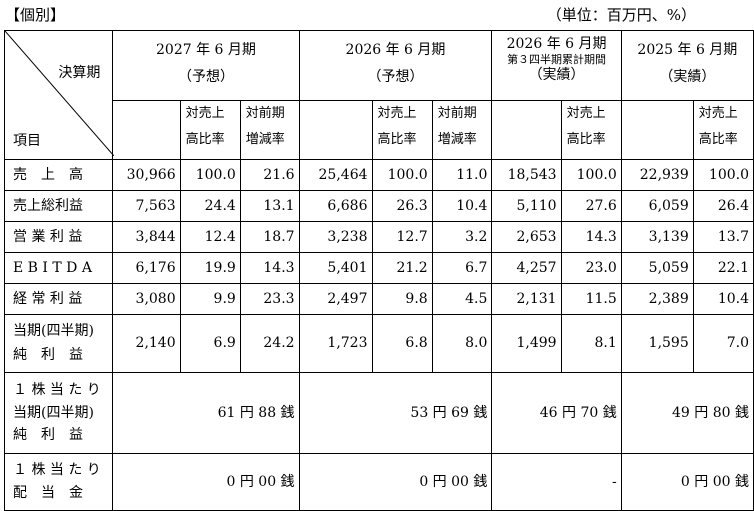  What do you see at coordinates (58, 343) in the screenshot?
I see `row-label: 当期(四半期) 純 利 益` at bounding box center [58, 343].